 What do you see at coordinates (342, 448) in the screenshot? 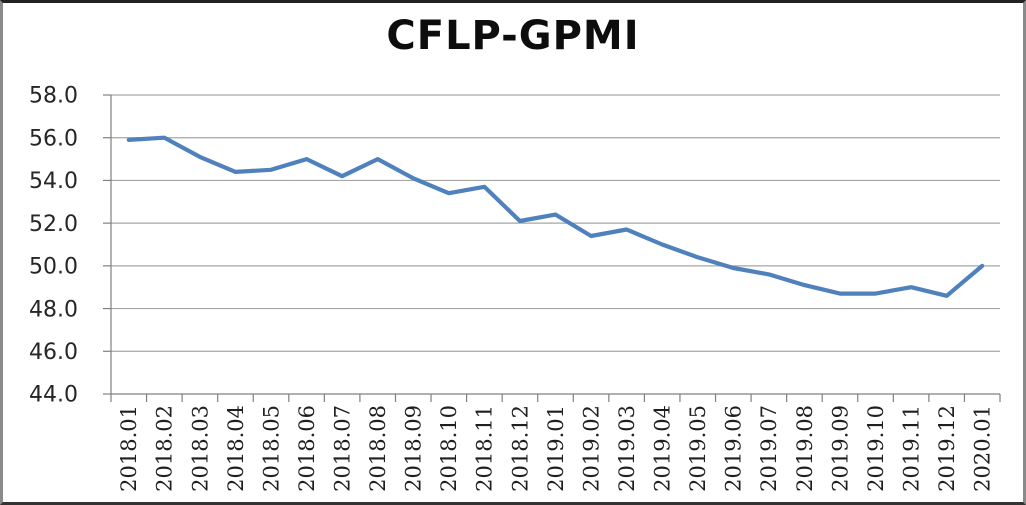
I see `x-axis-label: 2018.07` at bounding box center [342, 448].